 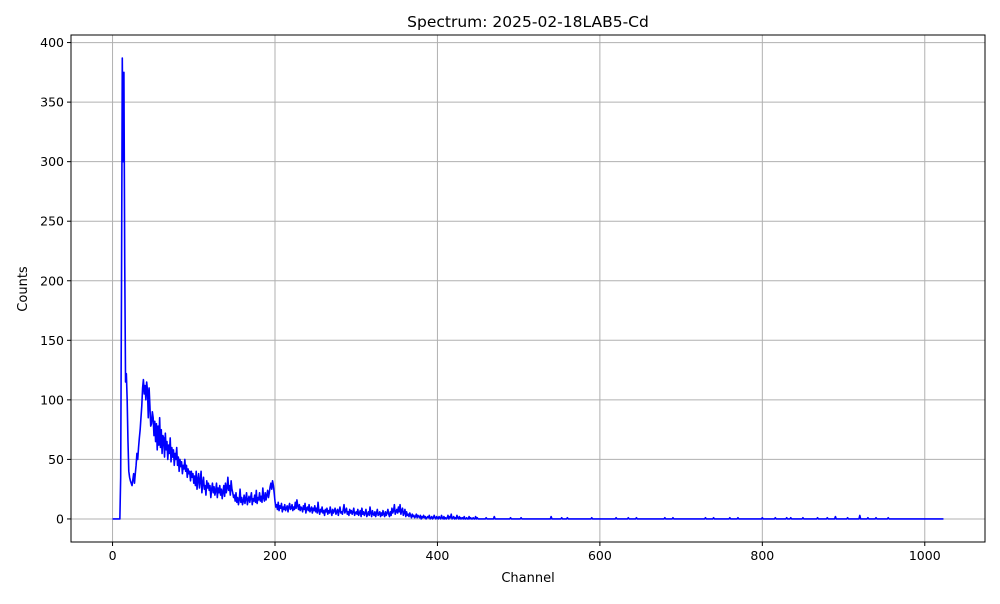 What do you see at coordinates (60, 518) in the screenshot?
I see `y-tick-label: 0` at bounding box center [60, 518].